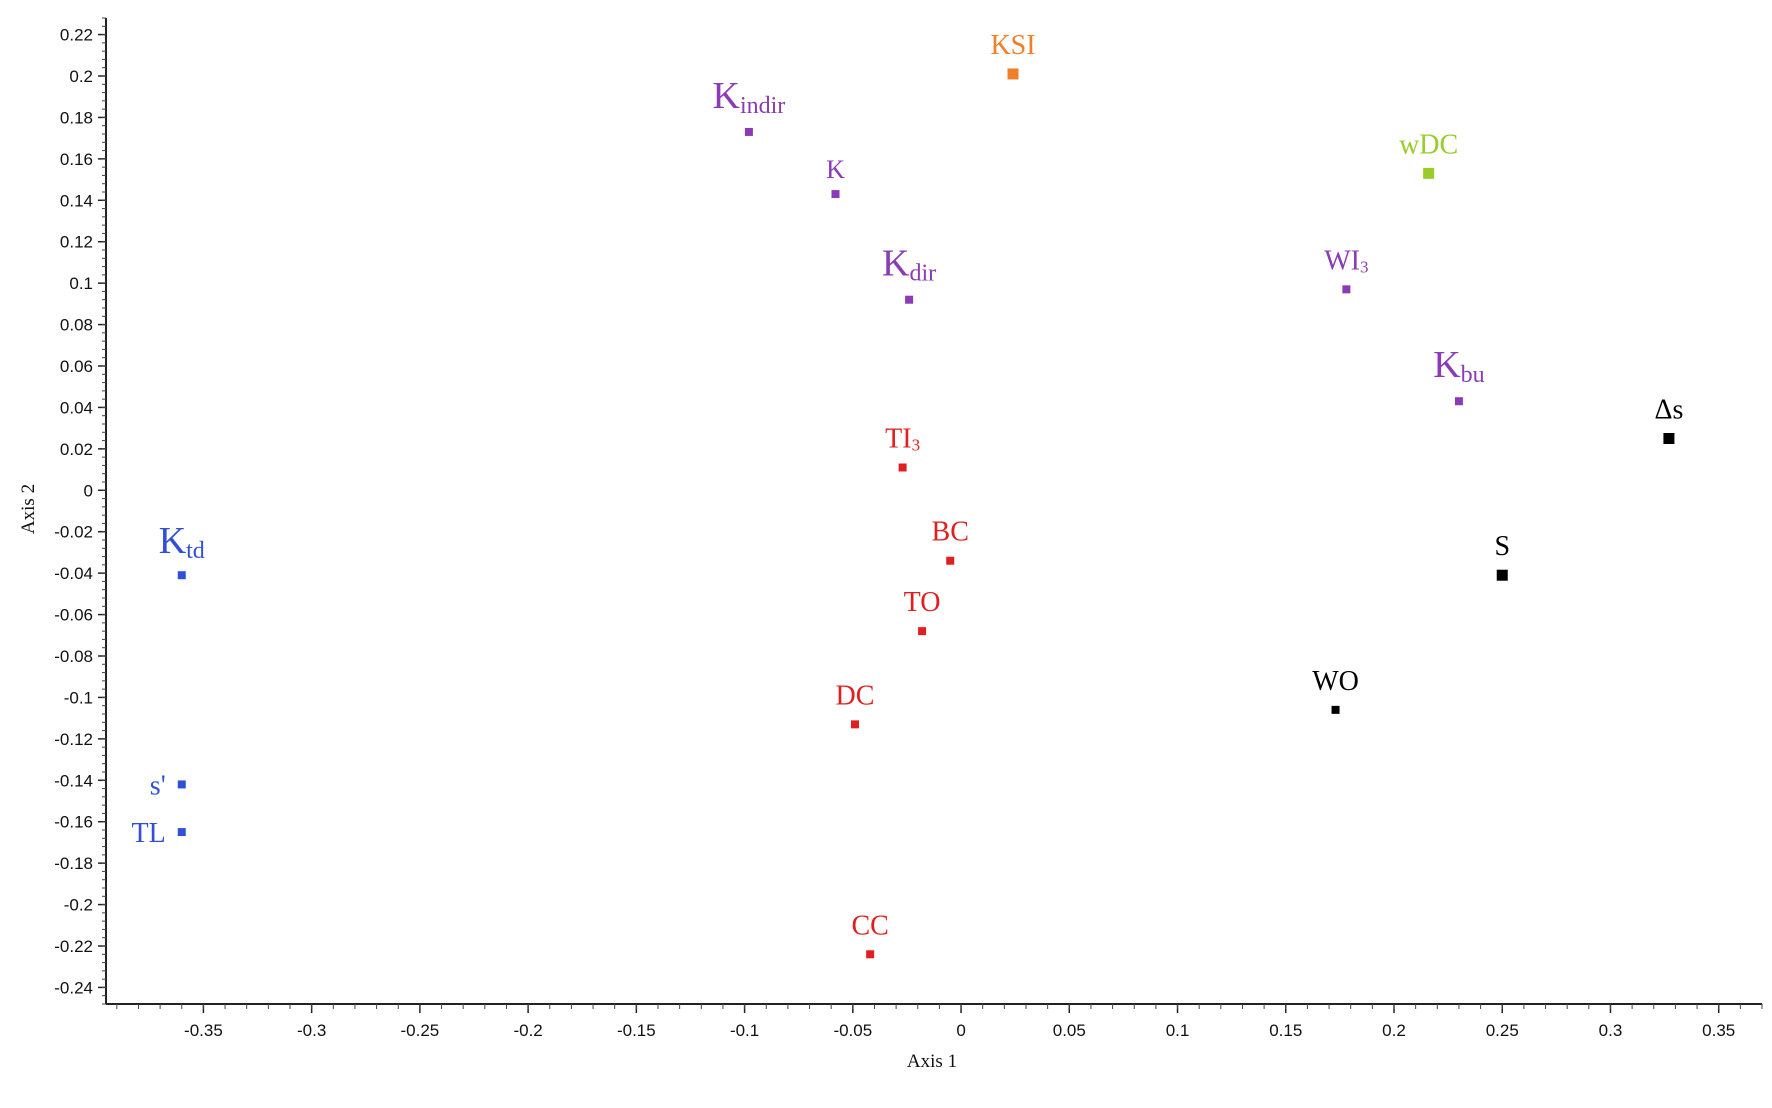 The width and height of the screenshot is (1772, 1108). What do you see at coordinates (76, 35) in the screenshot?
I see `y-tick-label: 0.22` at bounding box center [76, 35].